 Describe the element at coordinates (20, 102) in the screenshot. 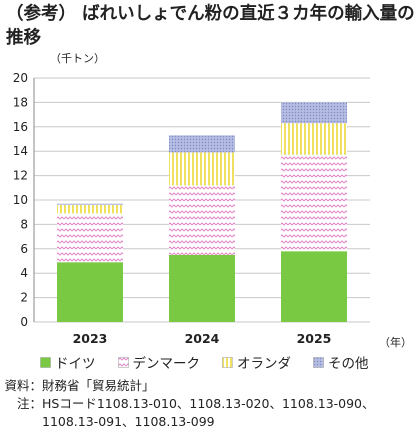

I see `y-tick-label: 18` at that location.